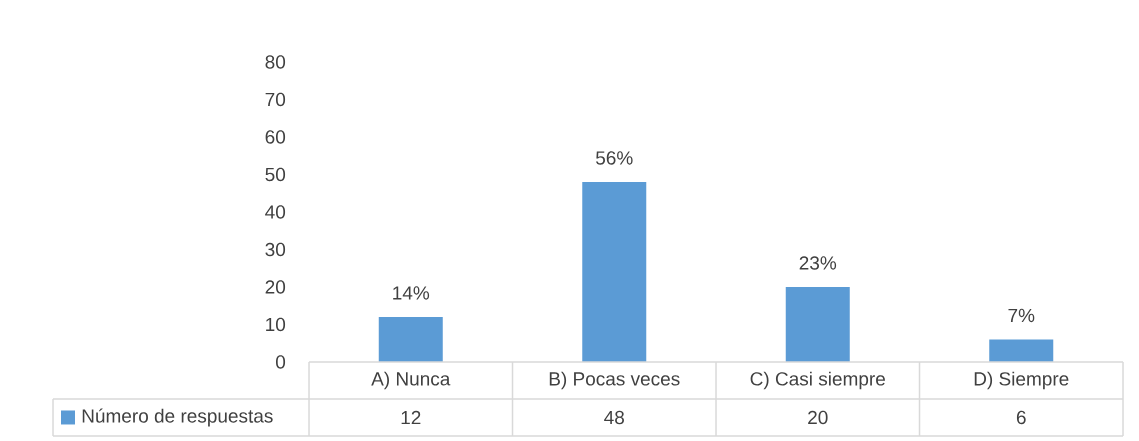 This screenshot has height=441, width=1139. I want to click on y-tick-label: 70, so click(275, 99).